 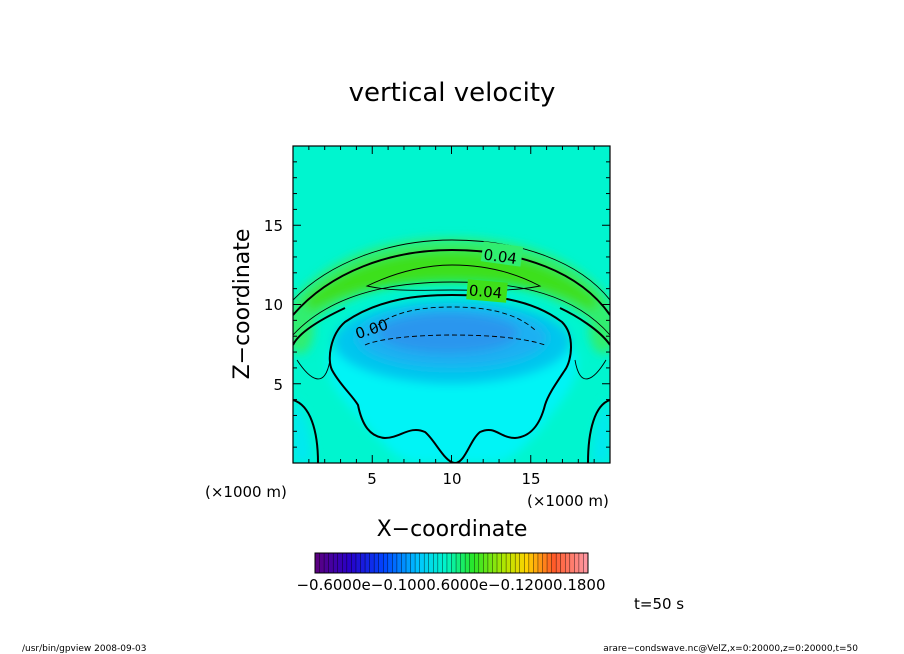 I want to click on lower-cyan-region, so click(x=452, y=406).